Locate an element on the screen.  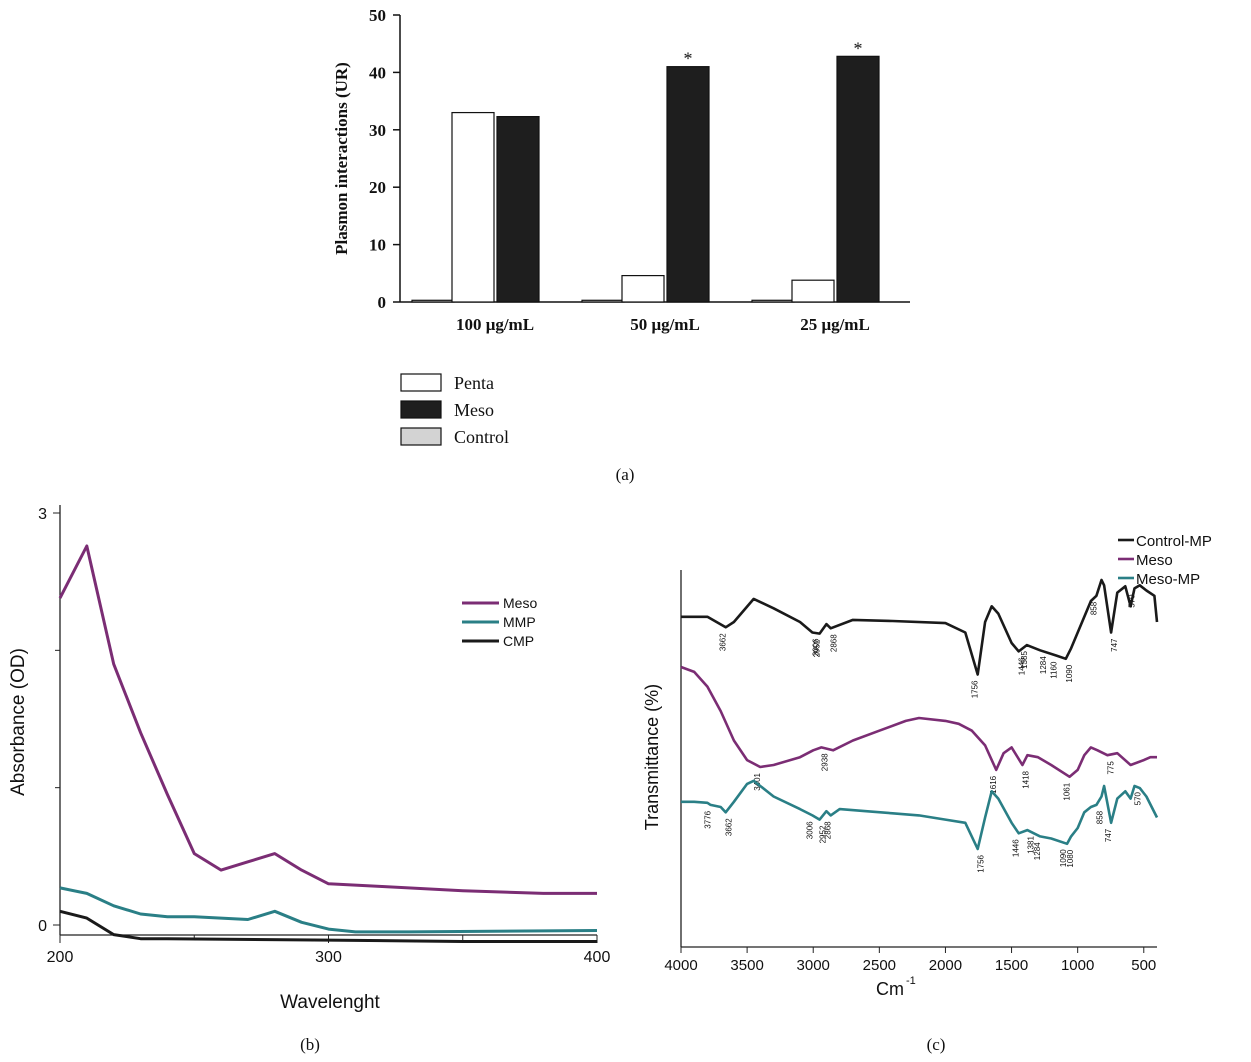
panel-label-a: (a) is located at coordinates (625, 474).